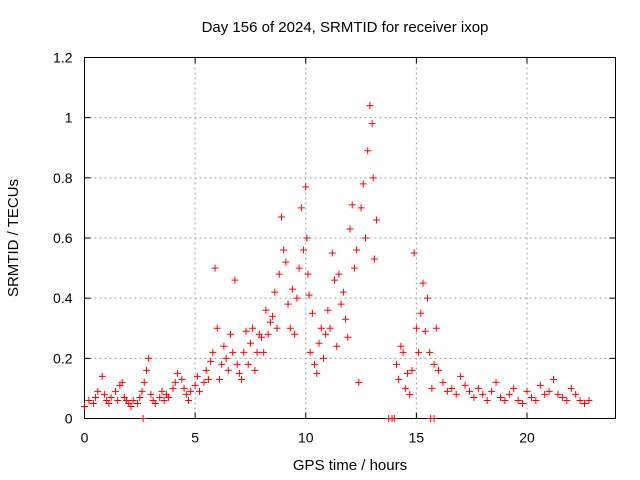  Describe the element at coordinates (350, 465) in the screenshot. I see `x-axis-label: GPS time / hours` at that location.